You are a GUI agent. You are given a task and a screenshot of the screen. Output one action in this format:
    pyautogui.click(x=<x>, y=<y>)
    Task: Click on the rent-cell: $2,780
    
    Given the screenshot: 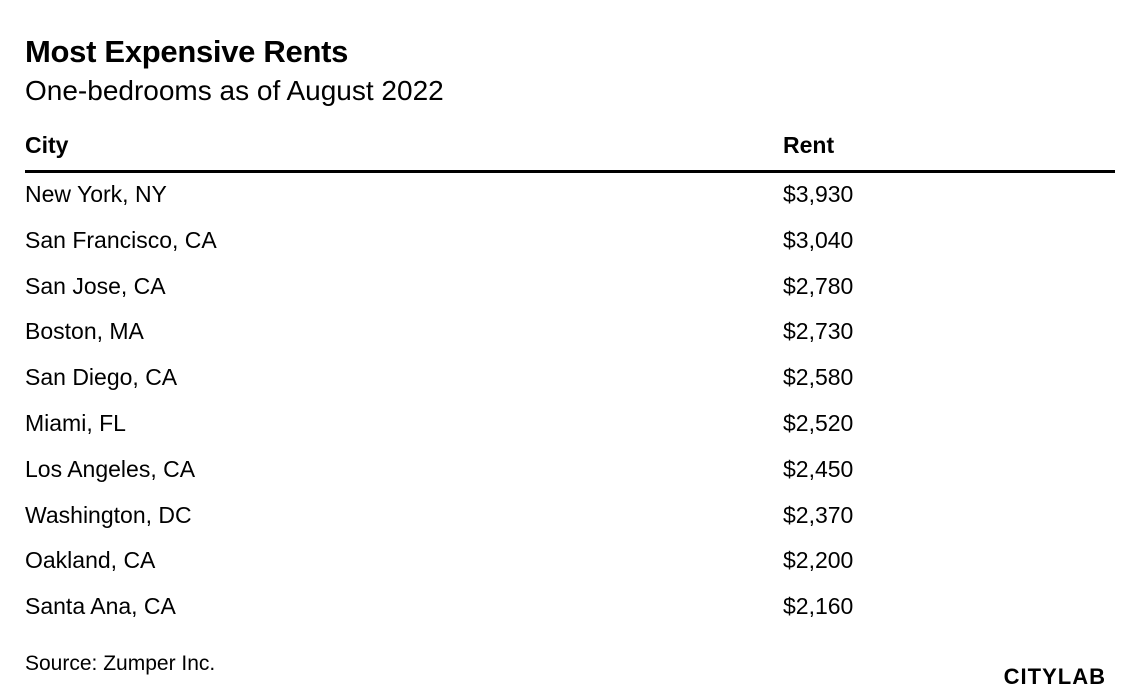 What is the action you would take?
    pyautogui.click(x=818, y=285)
    